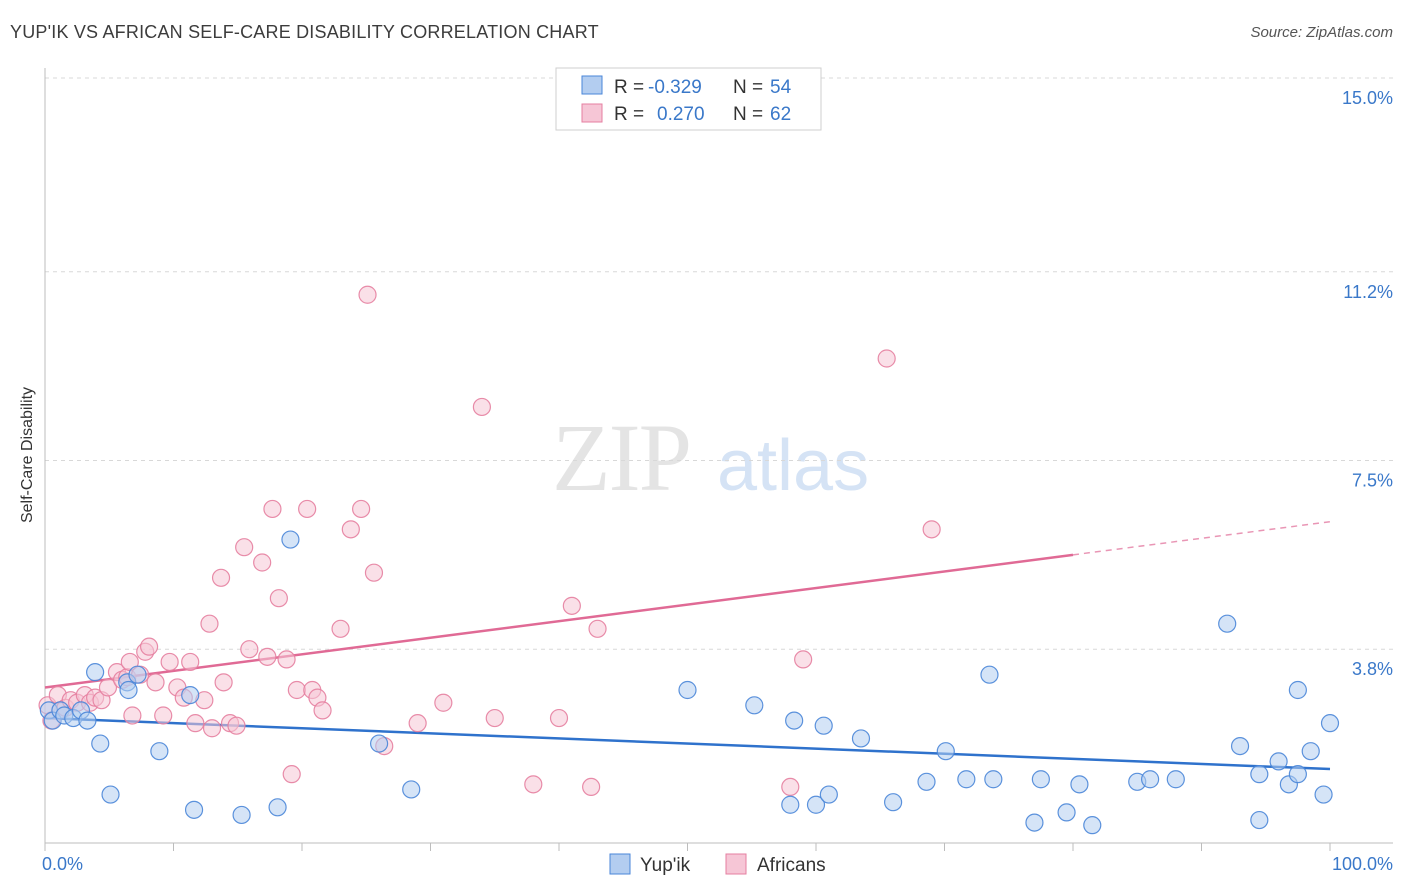 Image resolution: width=1406 pixels, height=892 pixels. What do you see at coordinates (62, 864) in the screenshot?
I see `x-tick-label-min: 0.0%` at bounding box center [62, 864].